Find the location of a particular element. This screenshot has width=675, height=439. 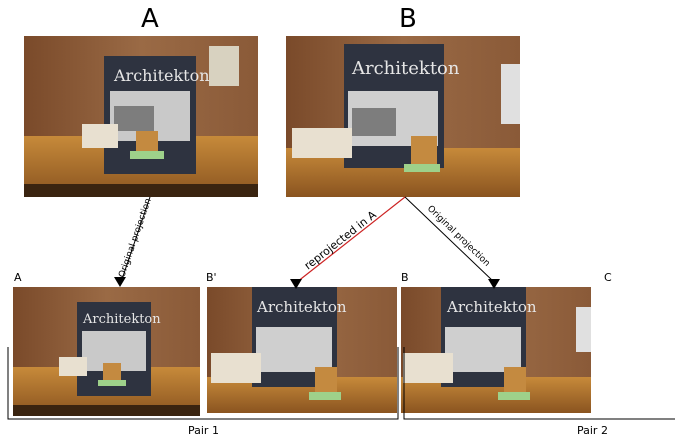

photo-bottom-a: Architekton is located at coordinates (106, 351).